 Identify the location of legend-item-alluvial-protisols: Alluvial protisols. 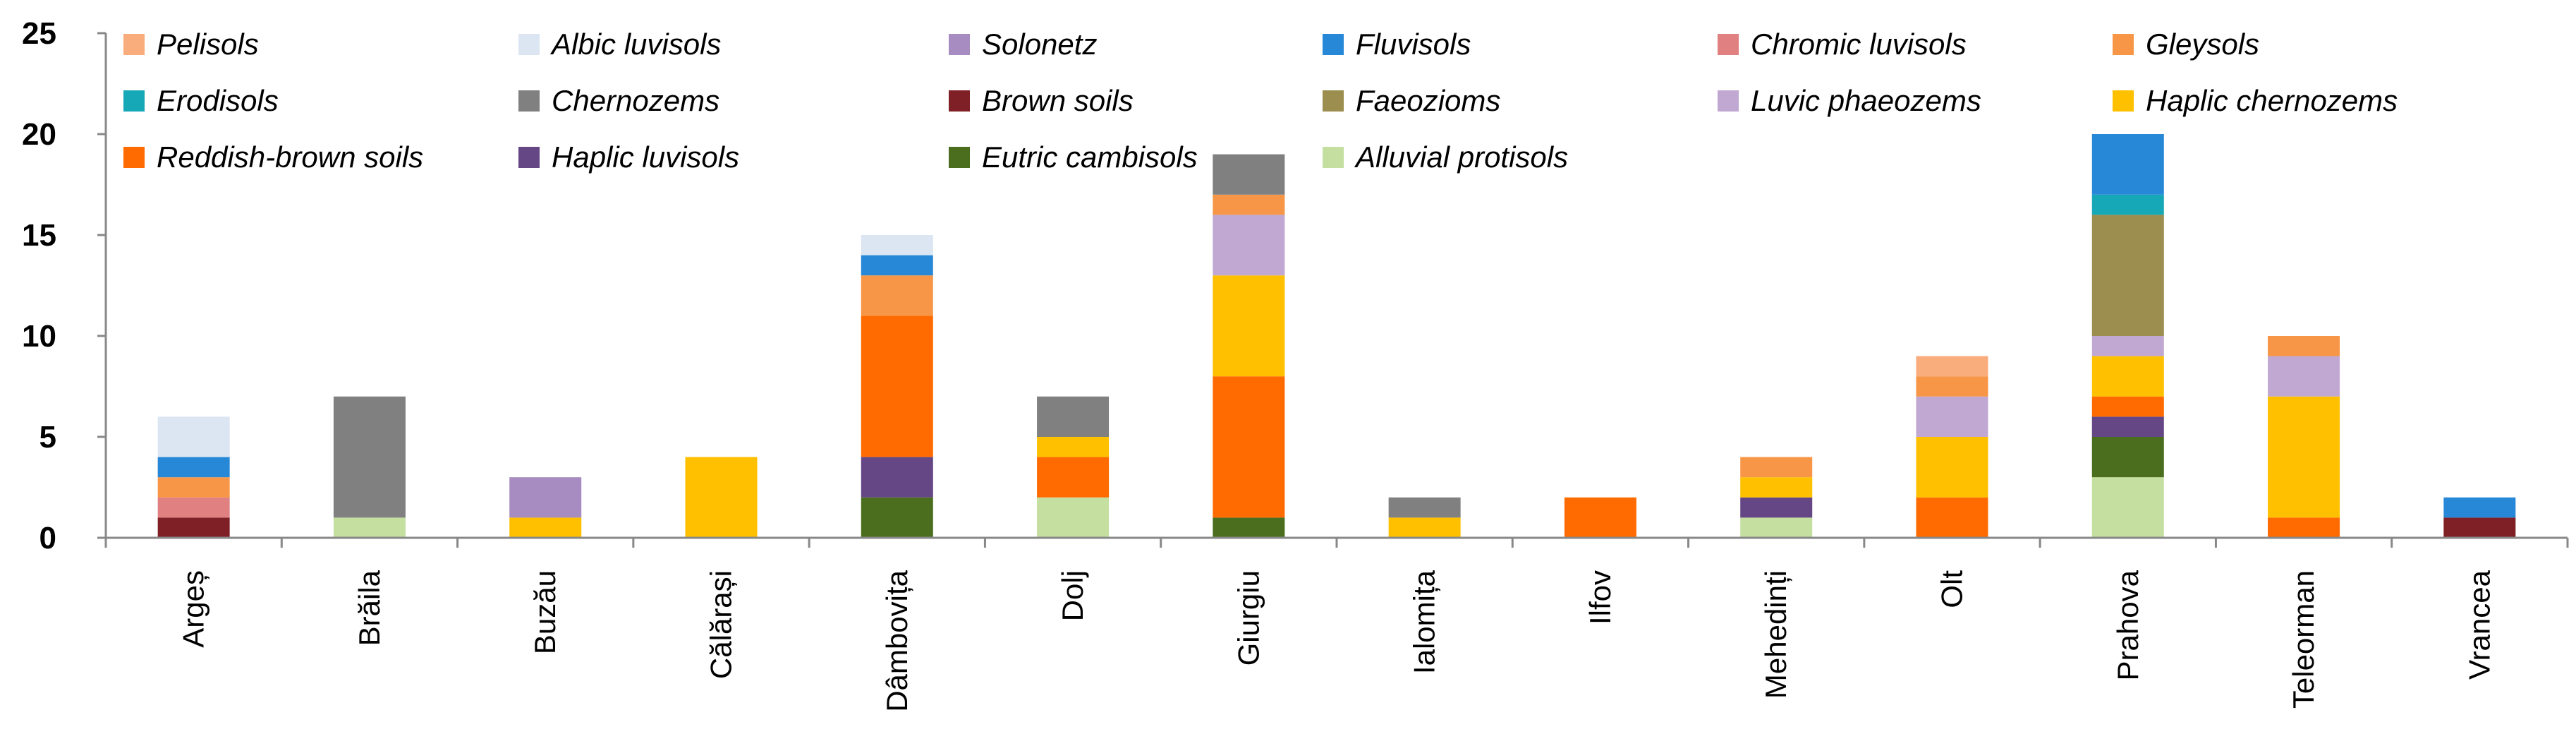
(1445, 157).